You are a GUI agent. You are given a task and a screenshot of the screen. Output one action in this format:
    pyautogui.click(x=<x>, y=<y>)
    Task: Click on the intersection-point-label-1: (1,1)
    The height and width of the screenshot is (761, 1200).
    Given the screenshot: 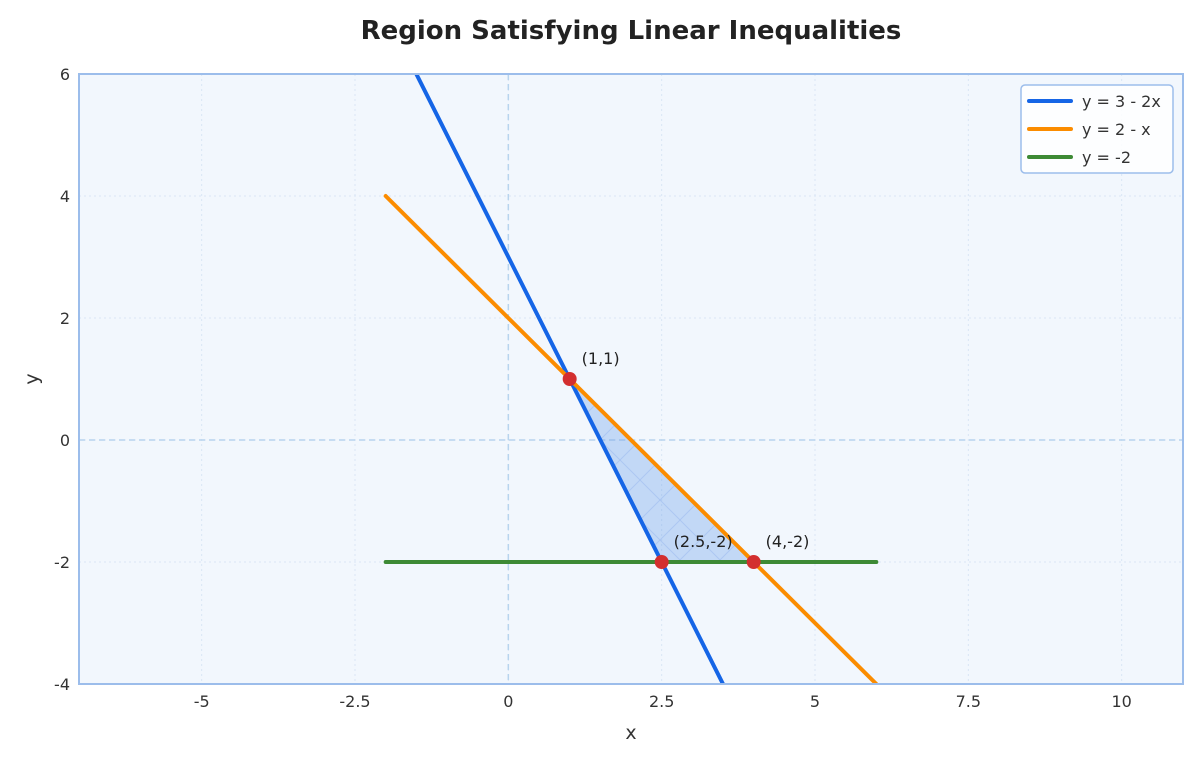 What is the action you would take?
    pyautogui.click(x=601, y=358)
    